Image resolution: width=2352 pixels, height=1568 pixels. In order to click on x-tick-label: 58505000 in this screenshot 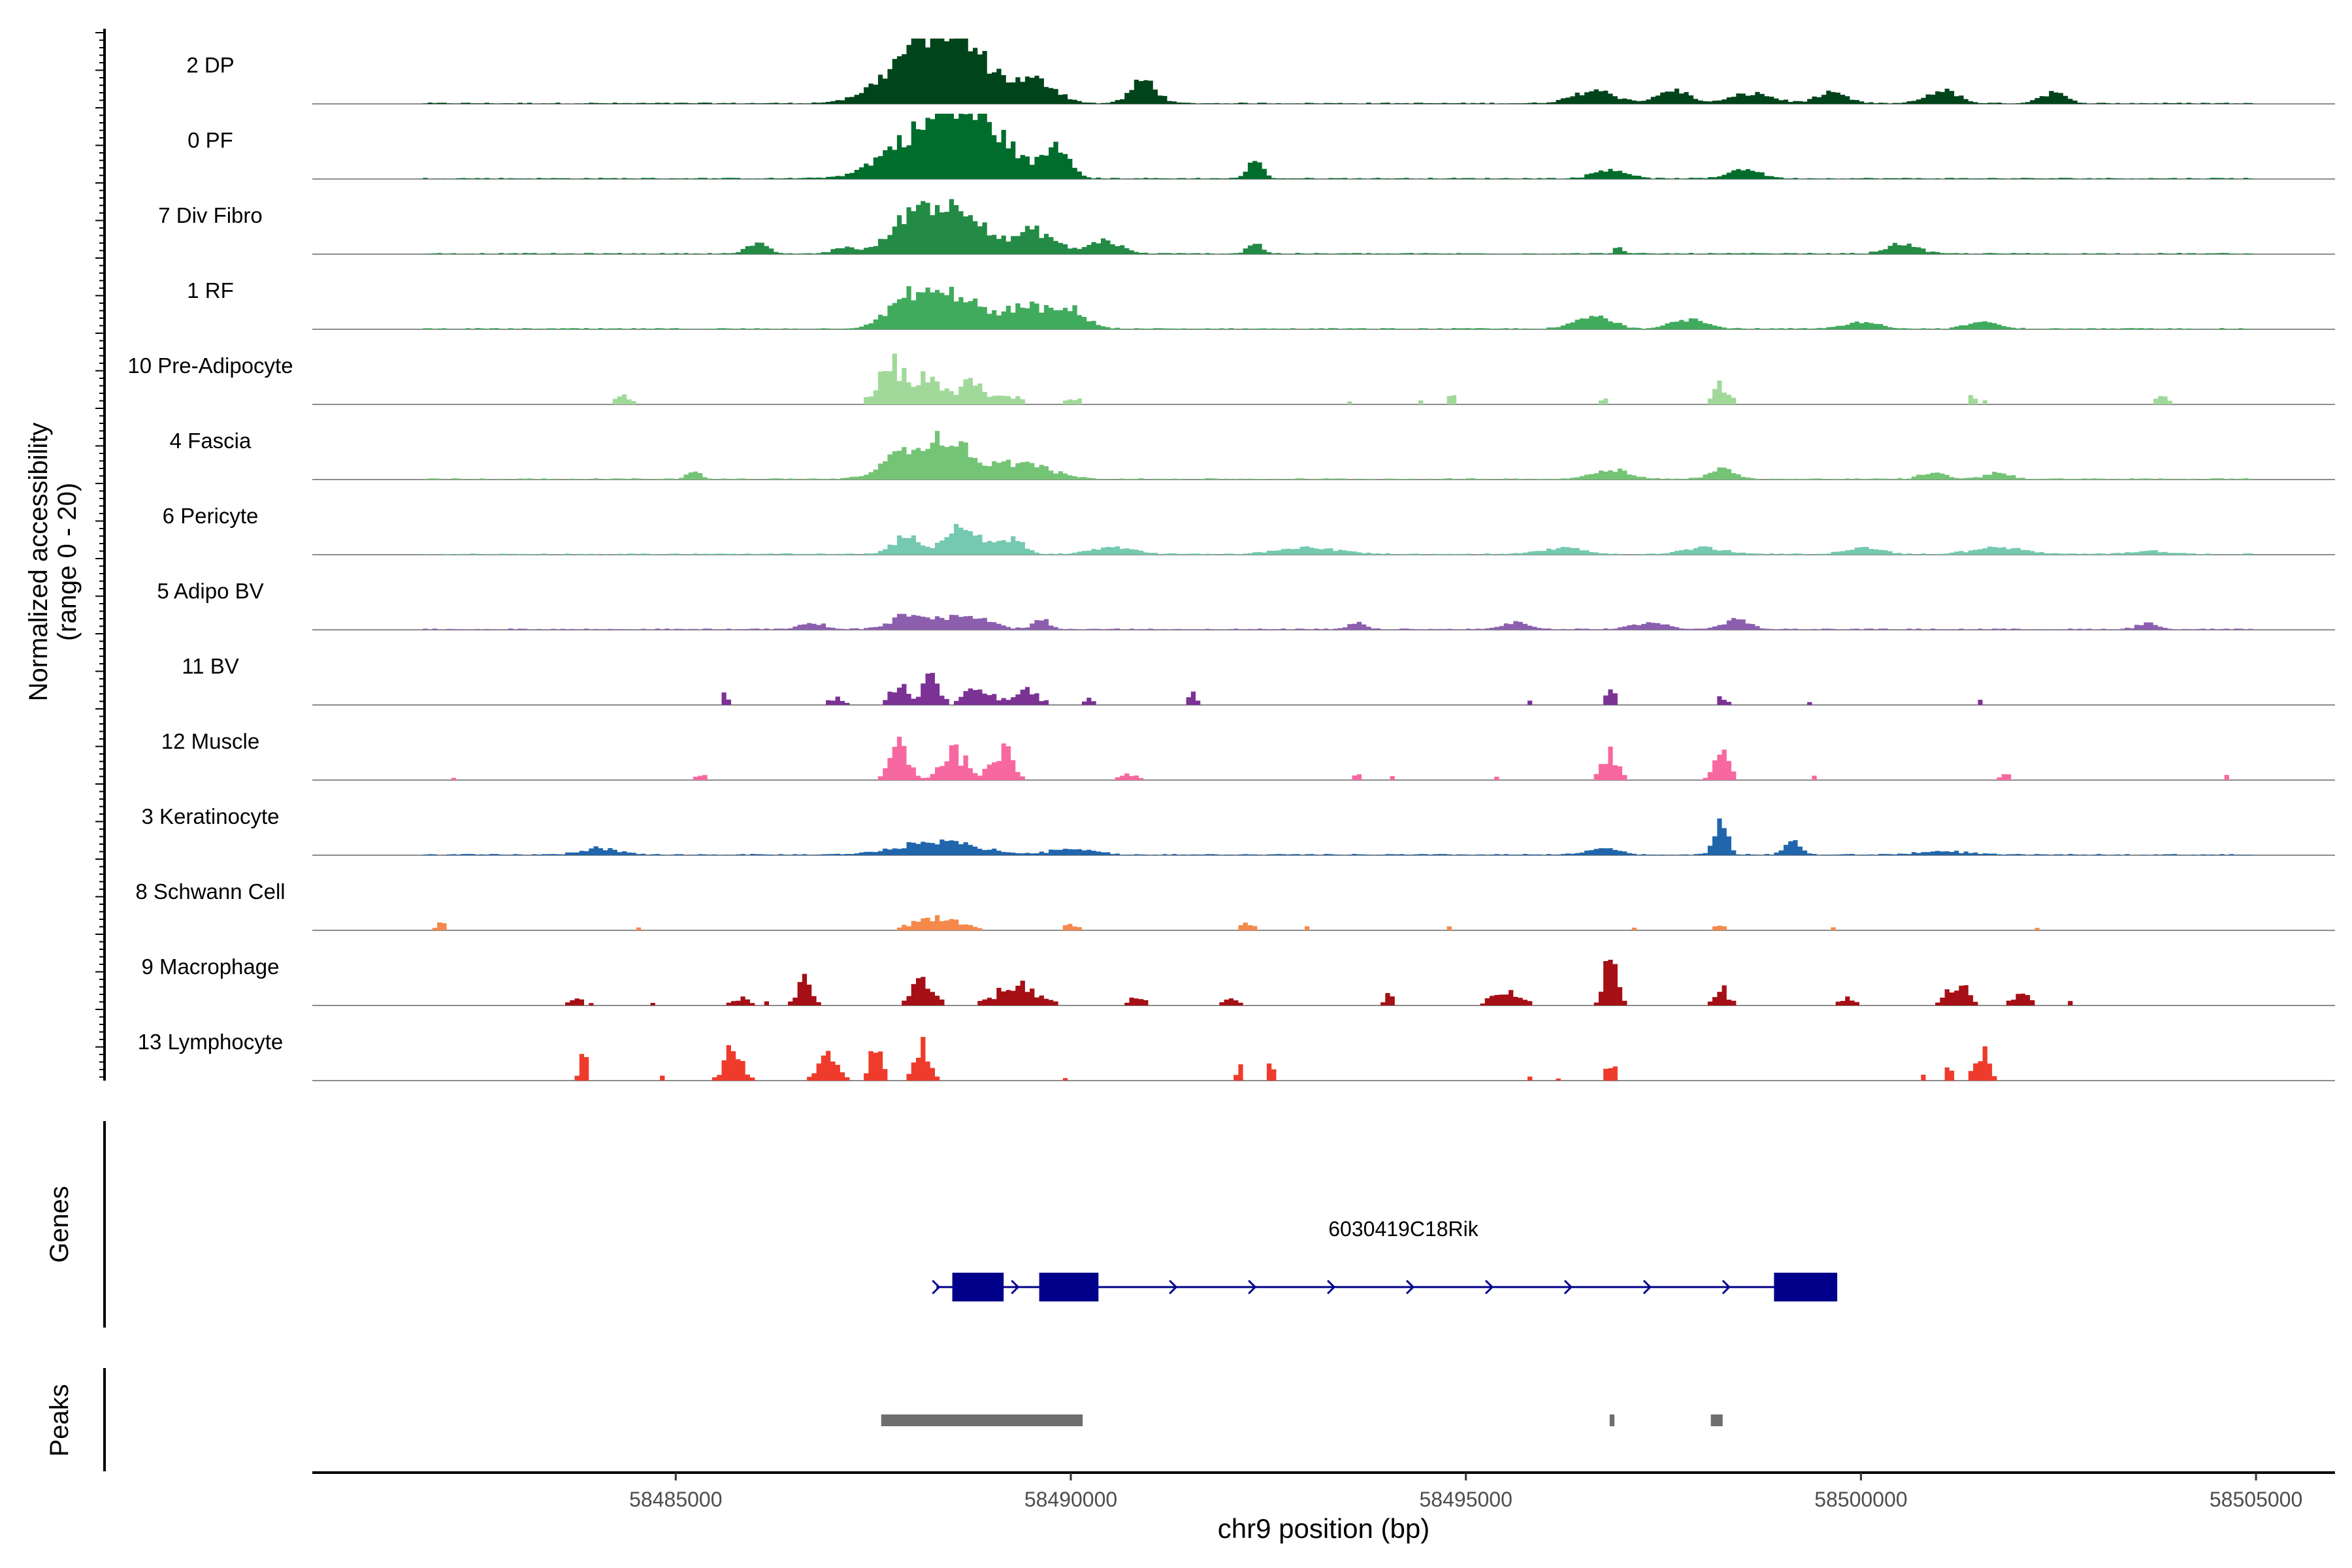, I will do `click(2256, 1499)`.